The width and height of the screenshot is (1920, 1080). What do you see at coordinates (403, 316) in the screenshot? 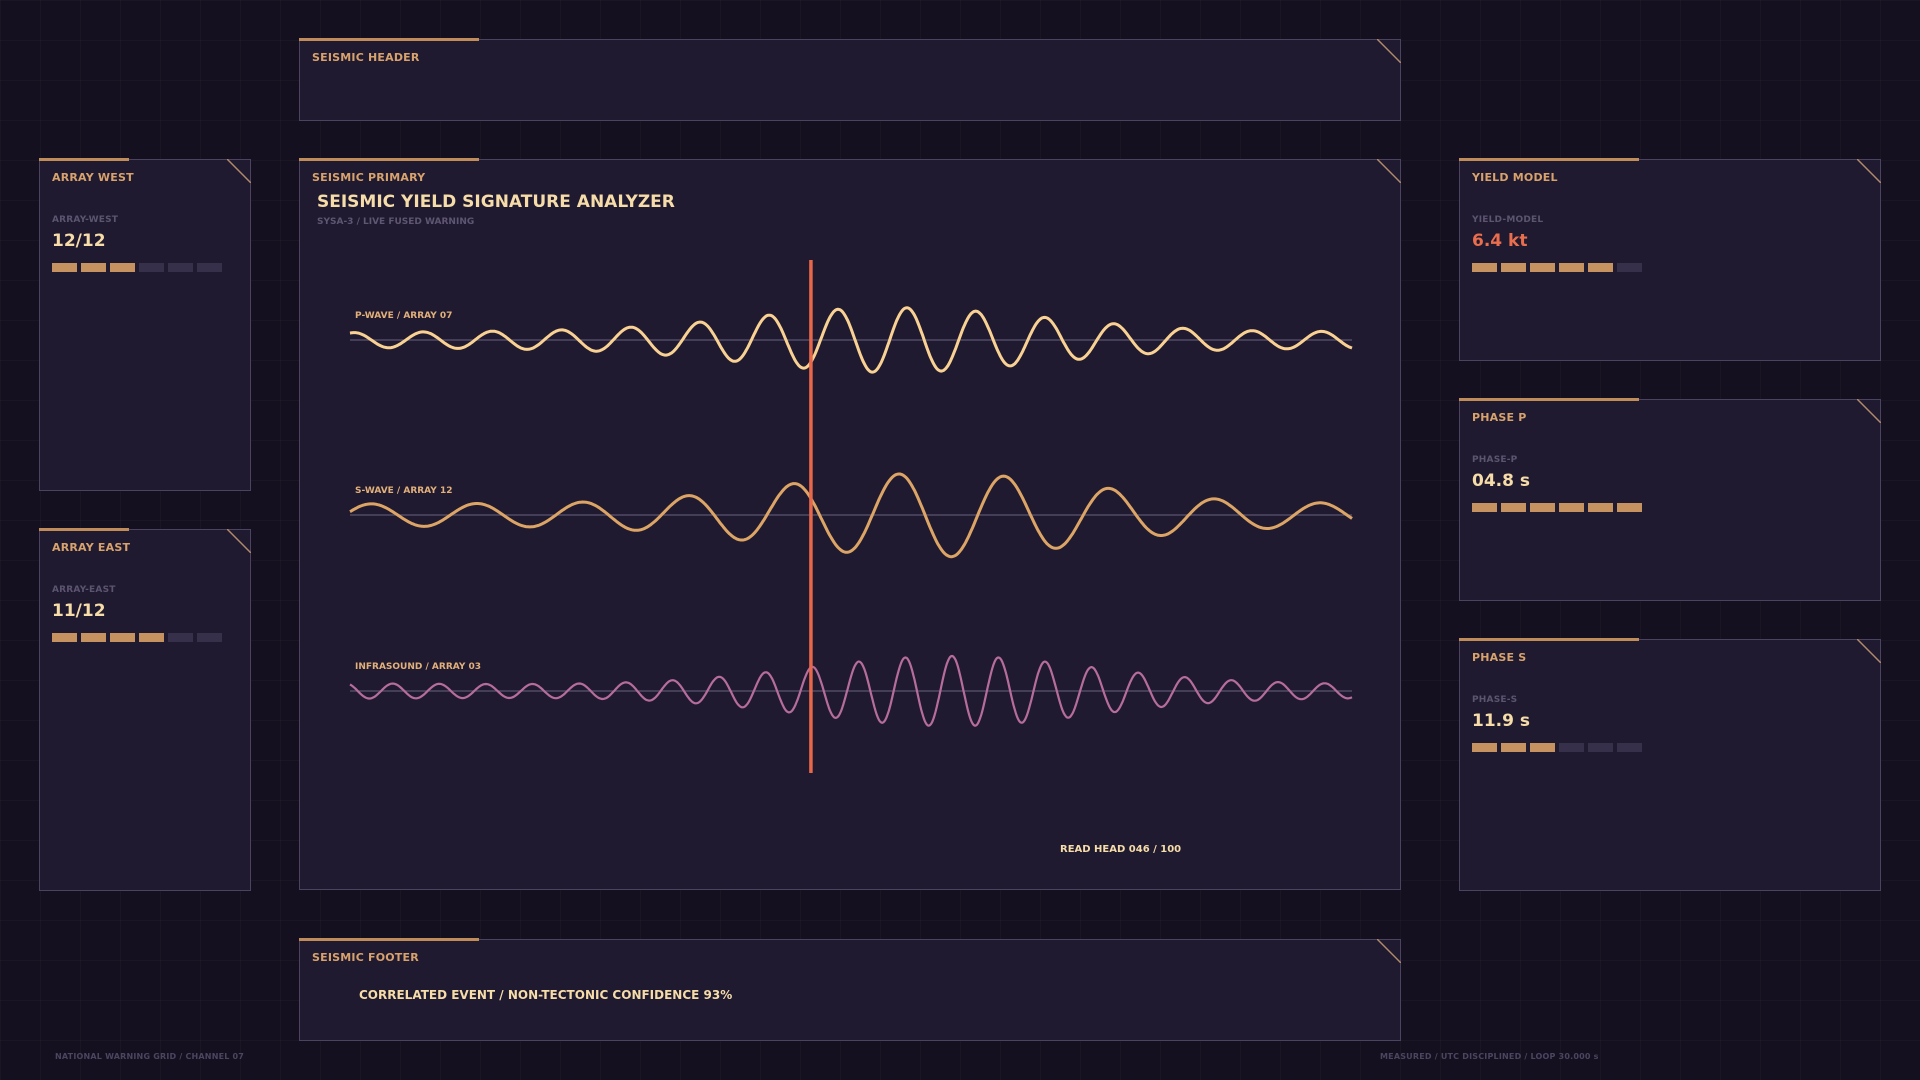
I see `trace-label: P-WAVE / ARRAY 07` at bounding box center [403, 316].